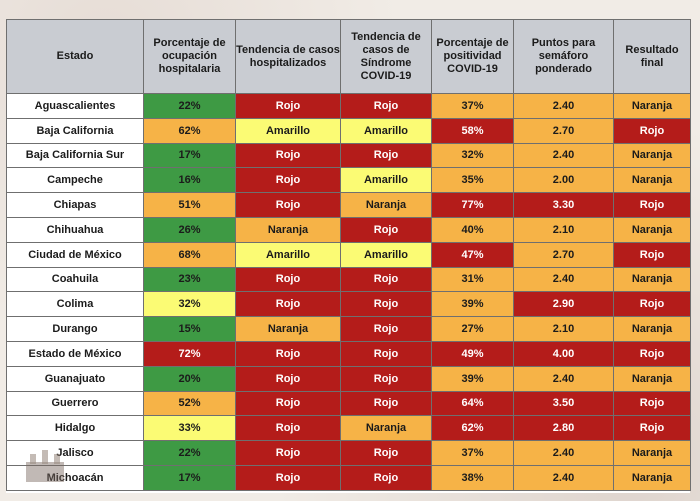 The height and width of the screenshot is (501, 700). What do you see at coordinates (75, 56) in the screenshot?
I see `header-estado: Estado` at bounding box center [75, 56].